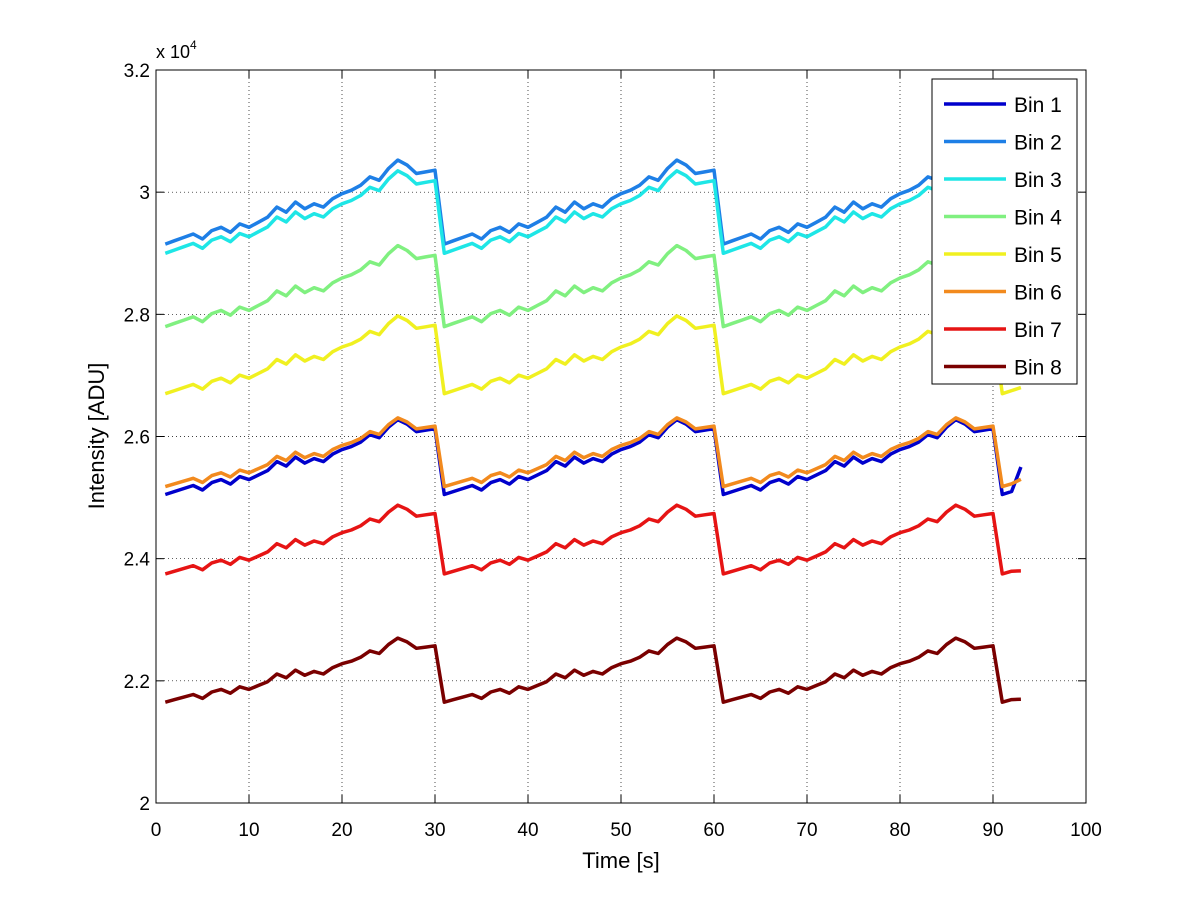 Image resolution: width=1200 pixels, height=901 pixels. Describe the element at coordinates (137, 560) in the screenshot. I see `y-tick-label: 2.4` at that location.